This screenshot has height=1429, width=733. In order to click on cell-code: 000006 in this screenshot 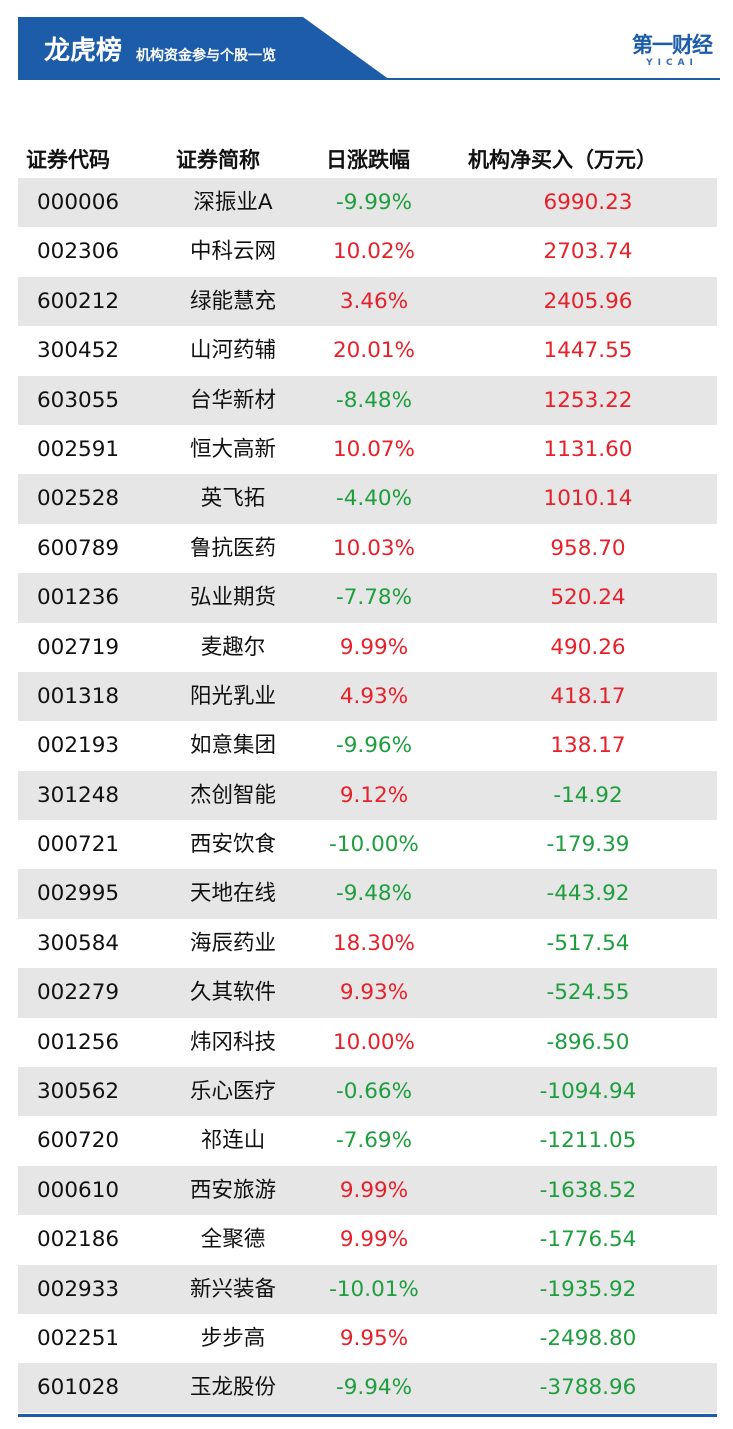, I will do `click(78, 202)`.